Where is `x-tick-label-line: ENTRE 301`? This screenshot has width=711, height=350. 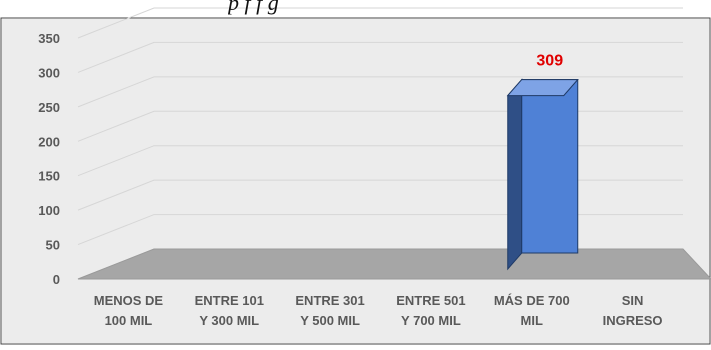
x-tick-label-line: ENTRE 301 is located at coordinates (329, 300).